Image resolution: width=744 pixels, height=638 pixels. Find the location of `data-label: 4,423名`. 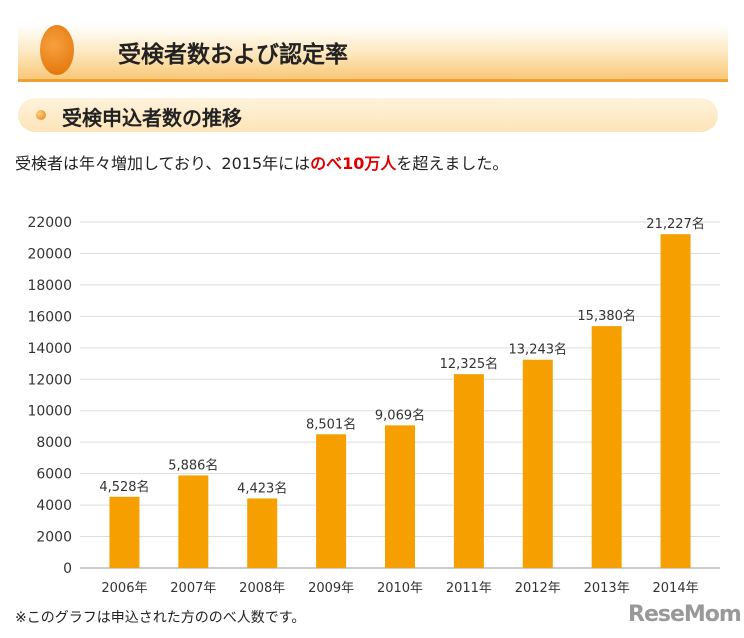

data-label: 4,423名 is located at coordinates (262, 488).